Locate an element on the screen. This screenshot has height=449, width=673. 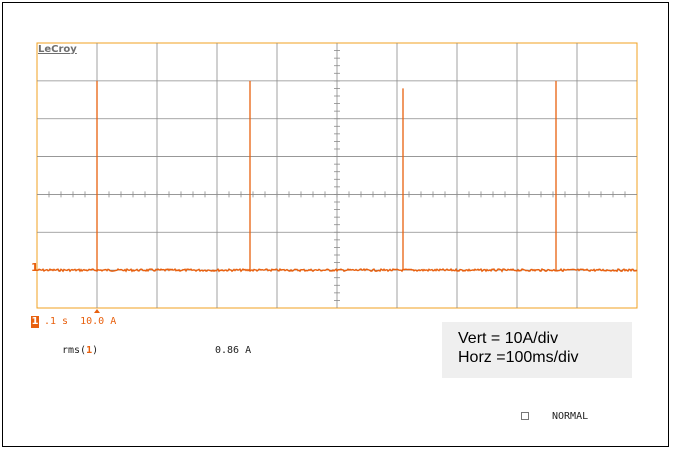
scope-brand-logo: LeCroy is located at coordinates (57, 49).